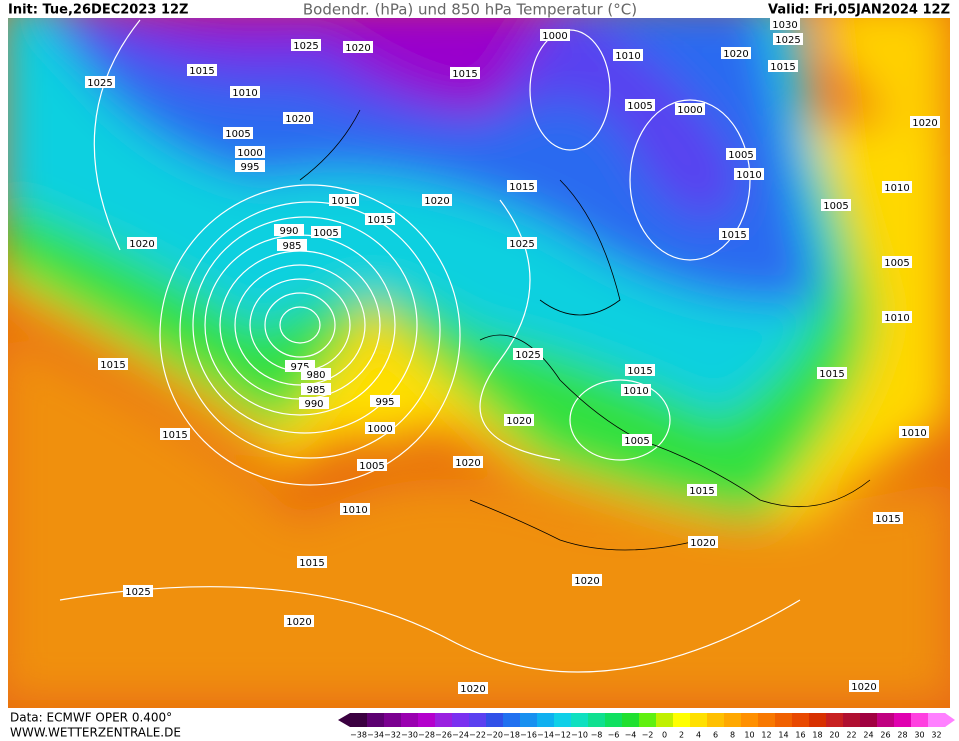 This screenshot has width=959, height=741. Describe the element at coordinates (919, 735) in the screenshot. I see `colorbar-label: 30` at that location.